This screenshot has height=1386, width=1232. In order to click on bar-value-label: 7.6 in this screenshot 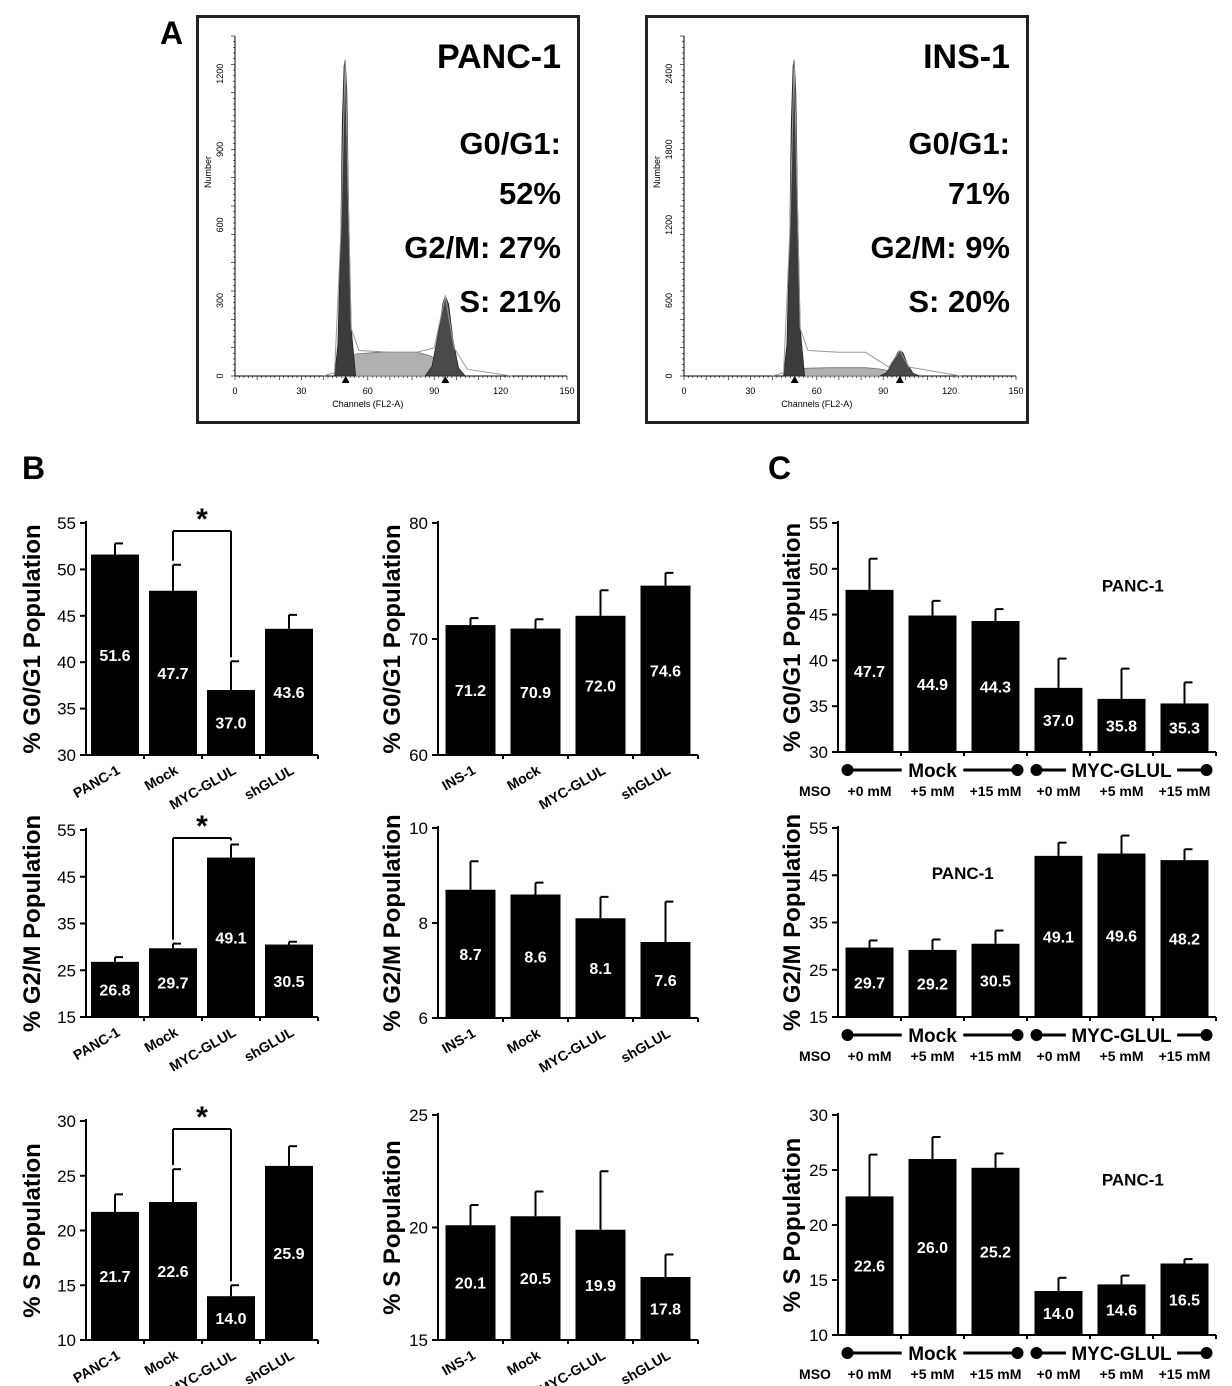, I will do `click(665, 981)`.